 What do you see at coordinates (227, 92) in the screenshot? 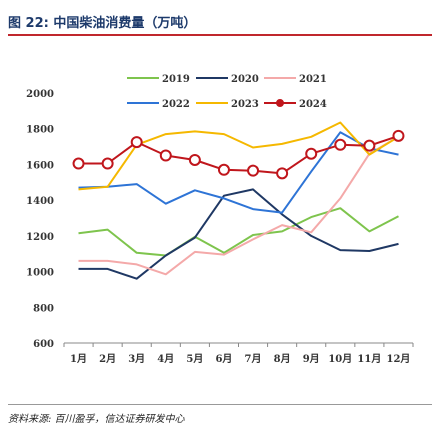
I see `chart-legend: 2019 2020 2021 2022 2023 2024` at bounding box center [227, 92].